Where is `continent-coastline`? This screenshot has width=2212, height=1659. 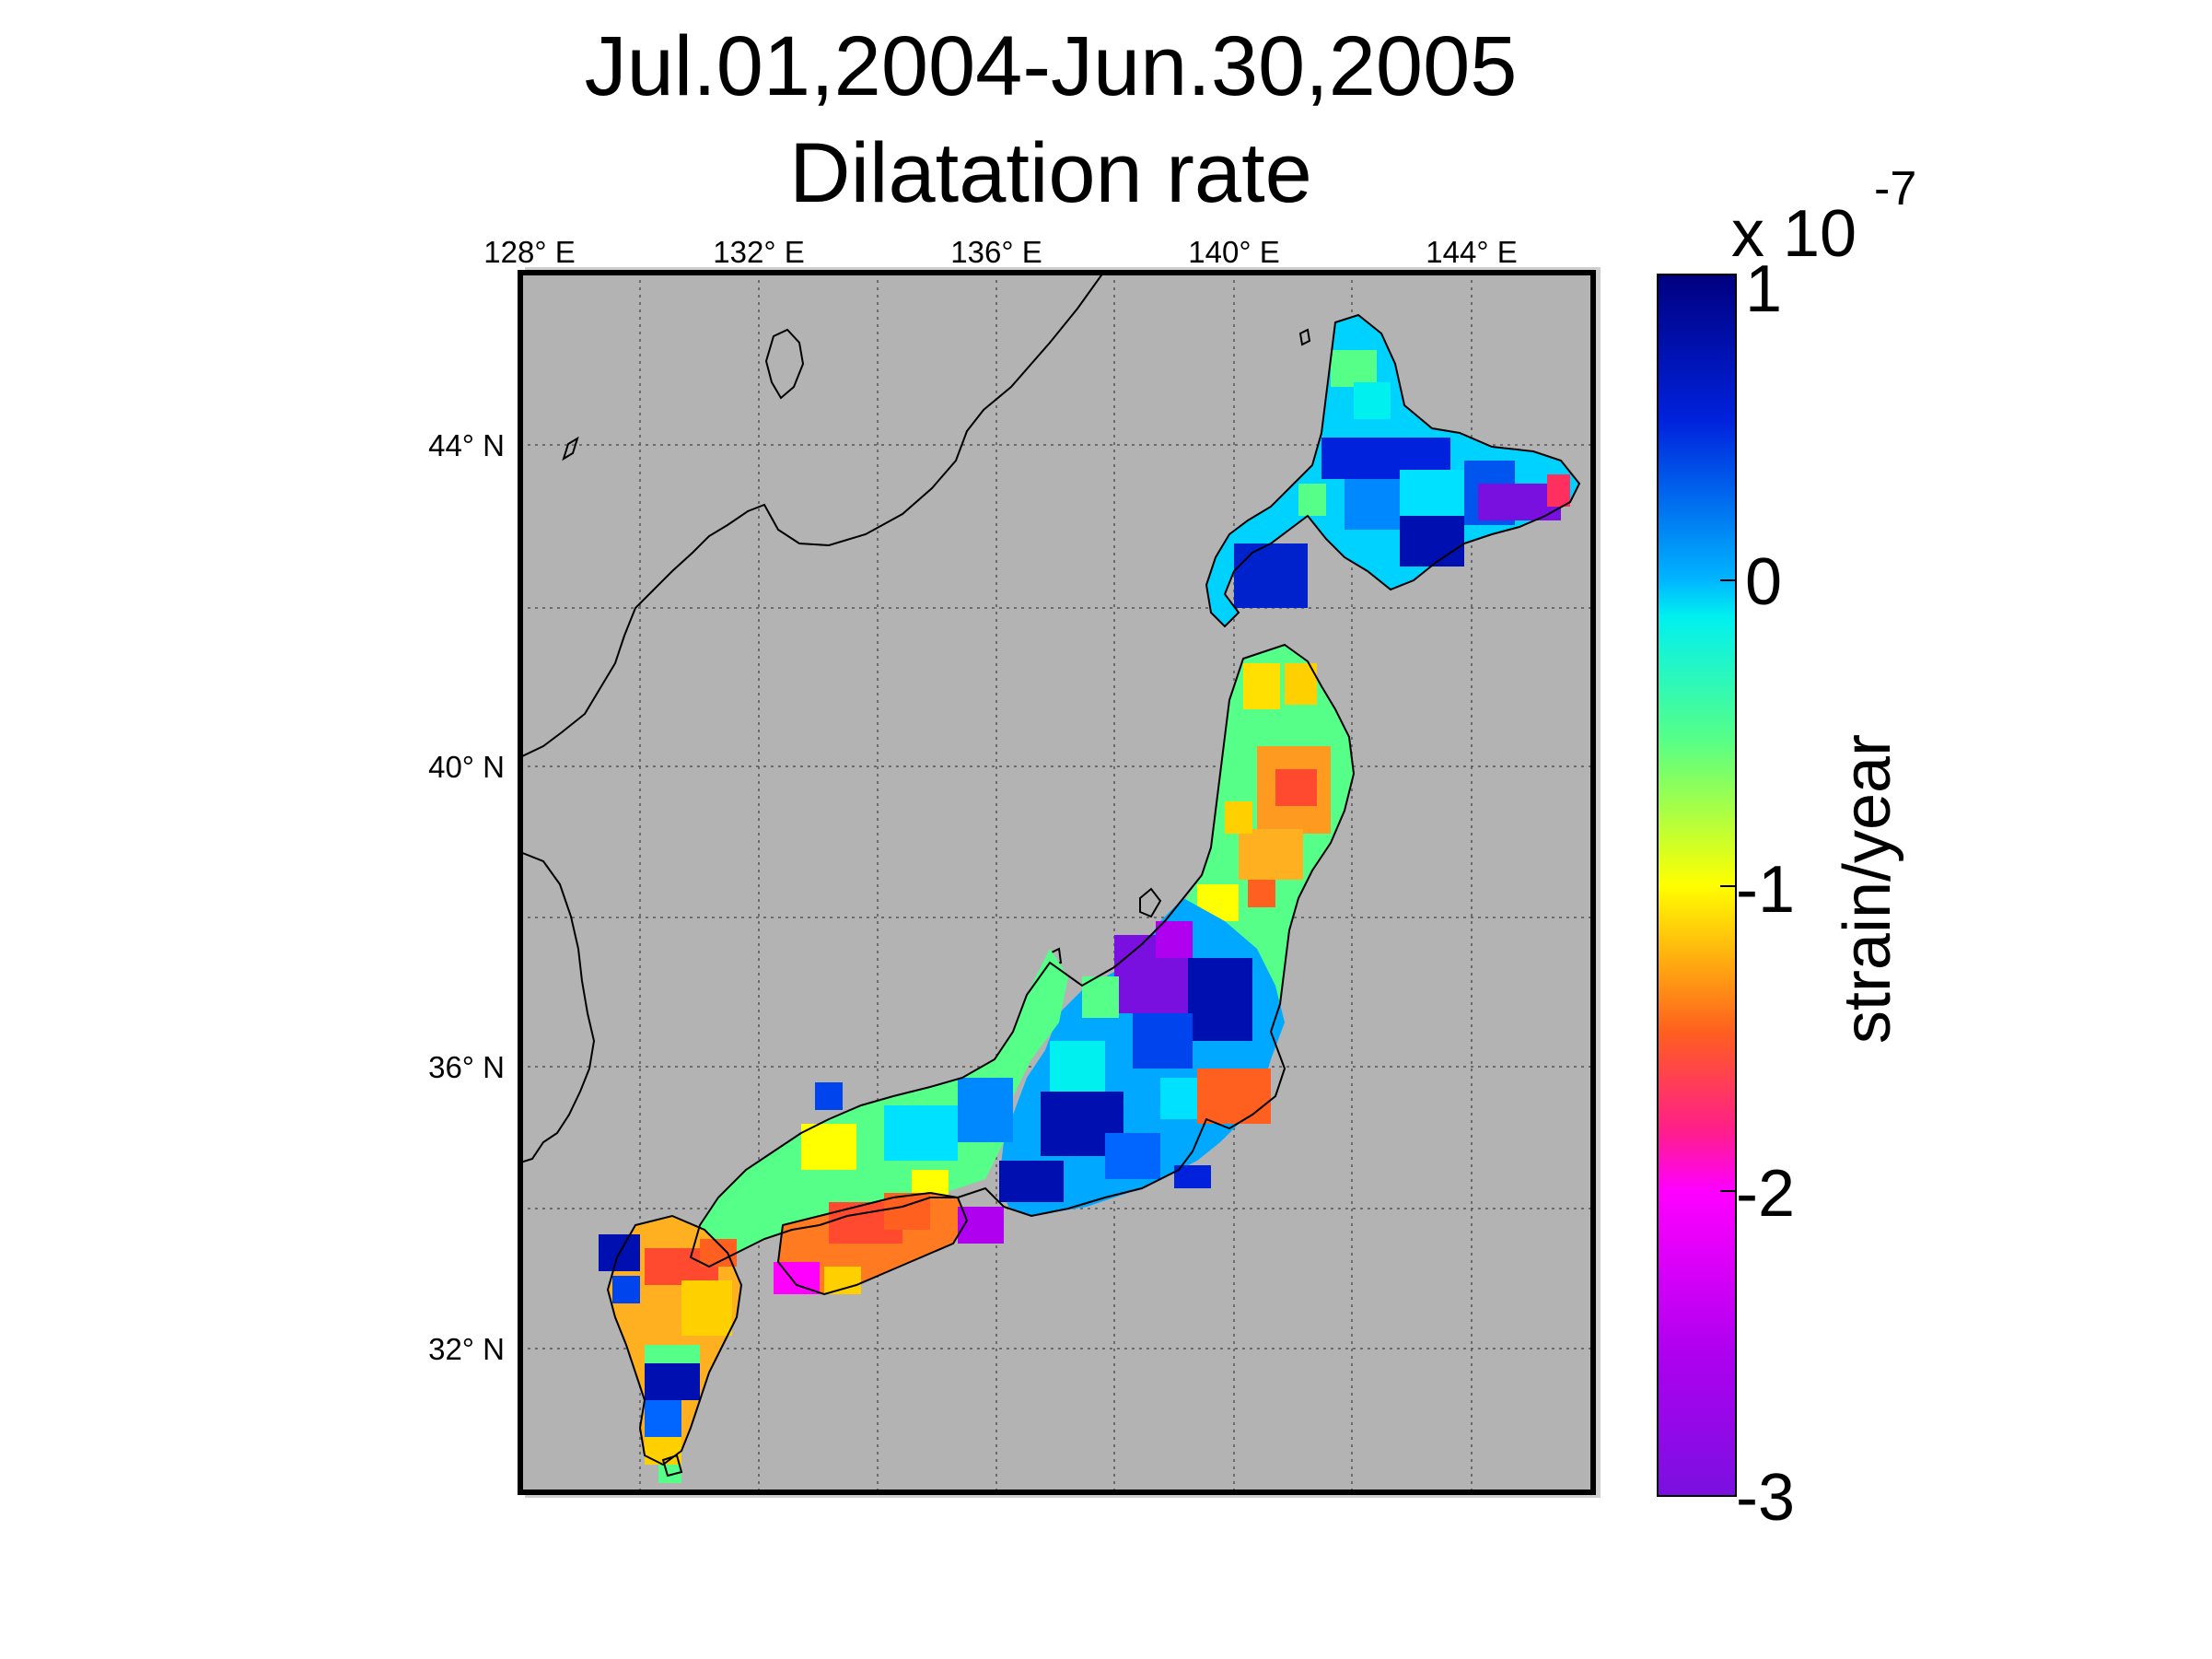
continent-coastline is located at coordinates (812, 718).